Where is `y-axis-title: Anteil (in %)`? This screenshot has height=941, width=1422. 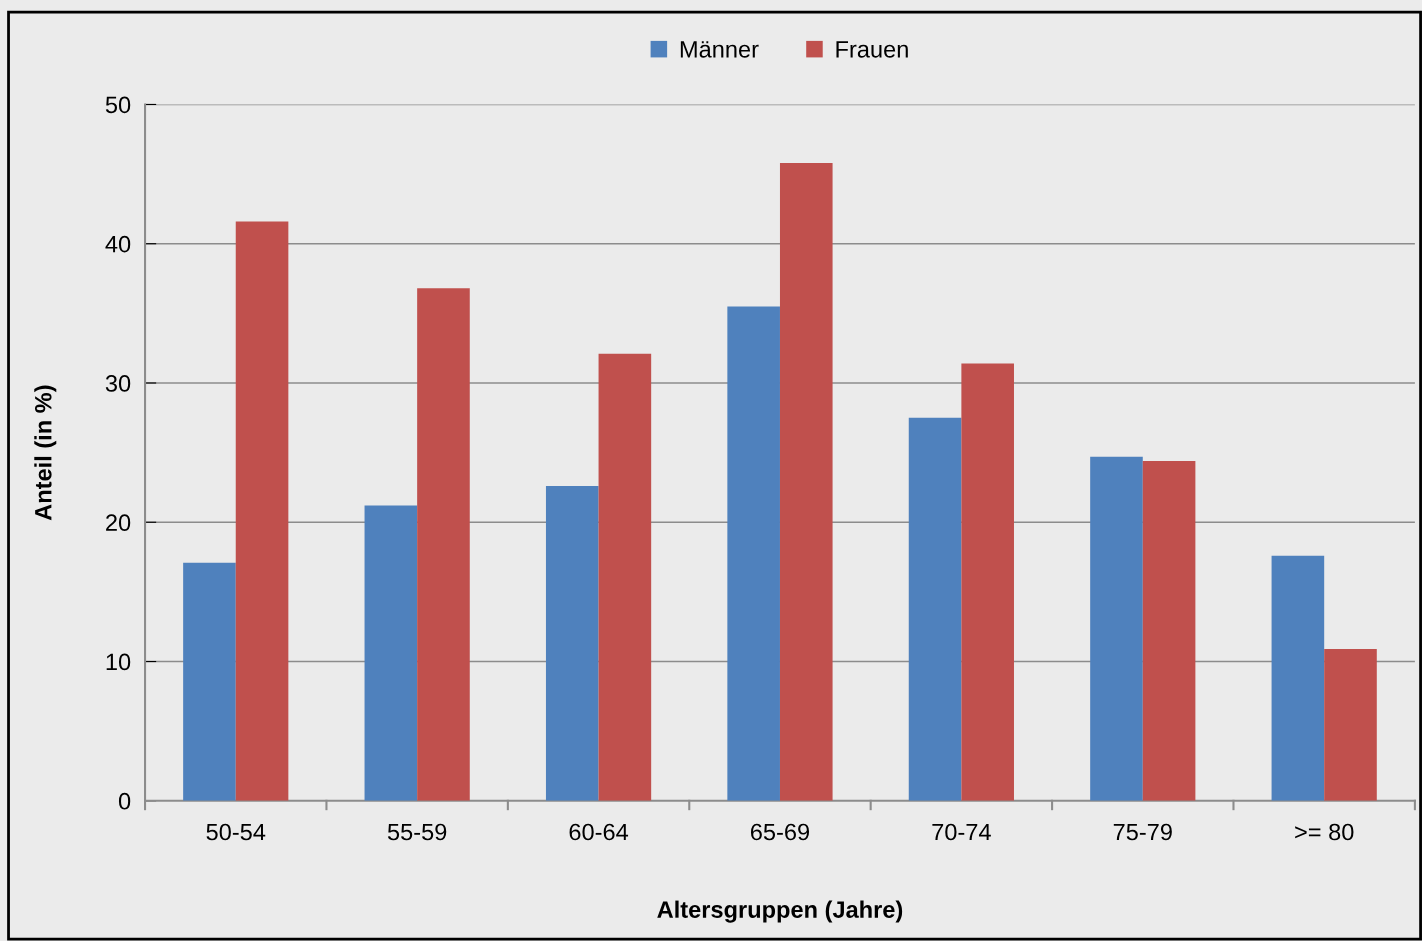
y-axis-title: Anteil (in %) is located at coordinates (45, 453).